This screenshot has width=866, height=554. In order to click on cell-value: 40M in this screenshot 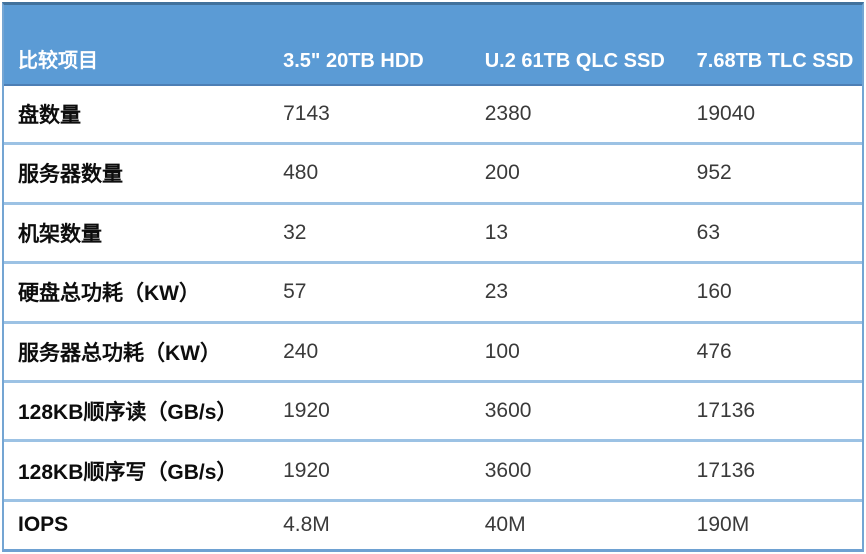, I will do `click(576, 523)`.